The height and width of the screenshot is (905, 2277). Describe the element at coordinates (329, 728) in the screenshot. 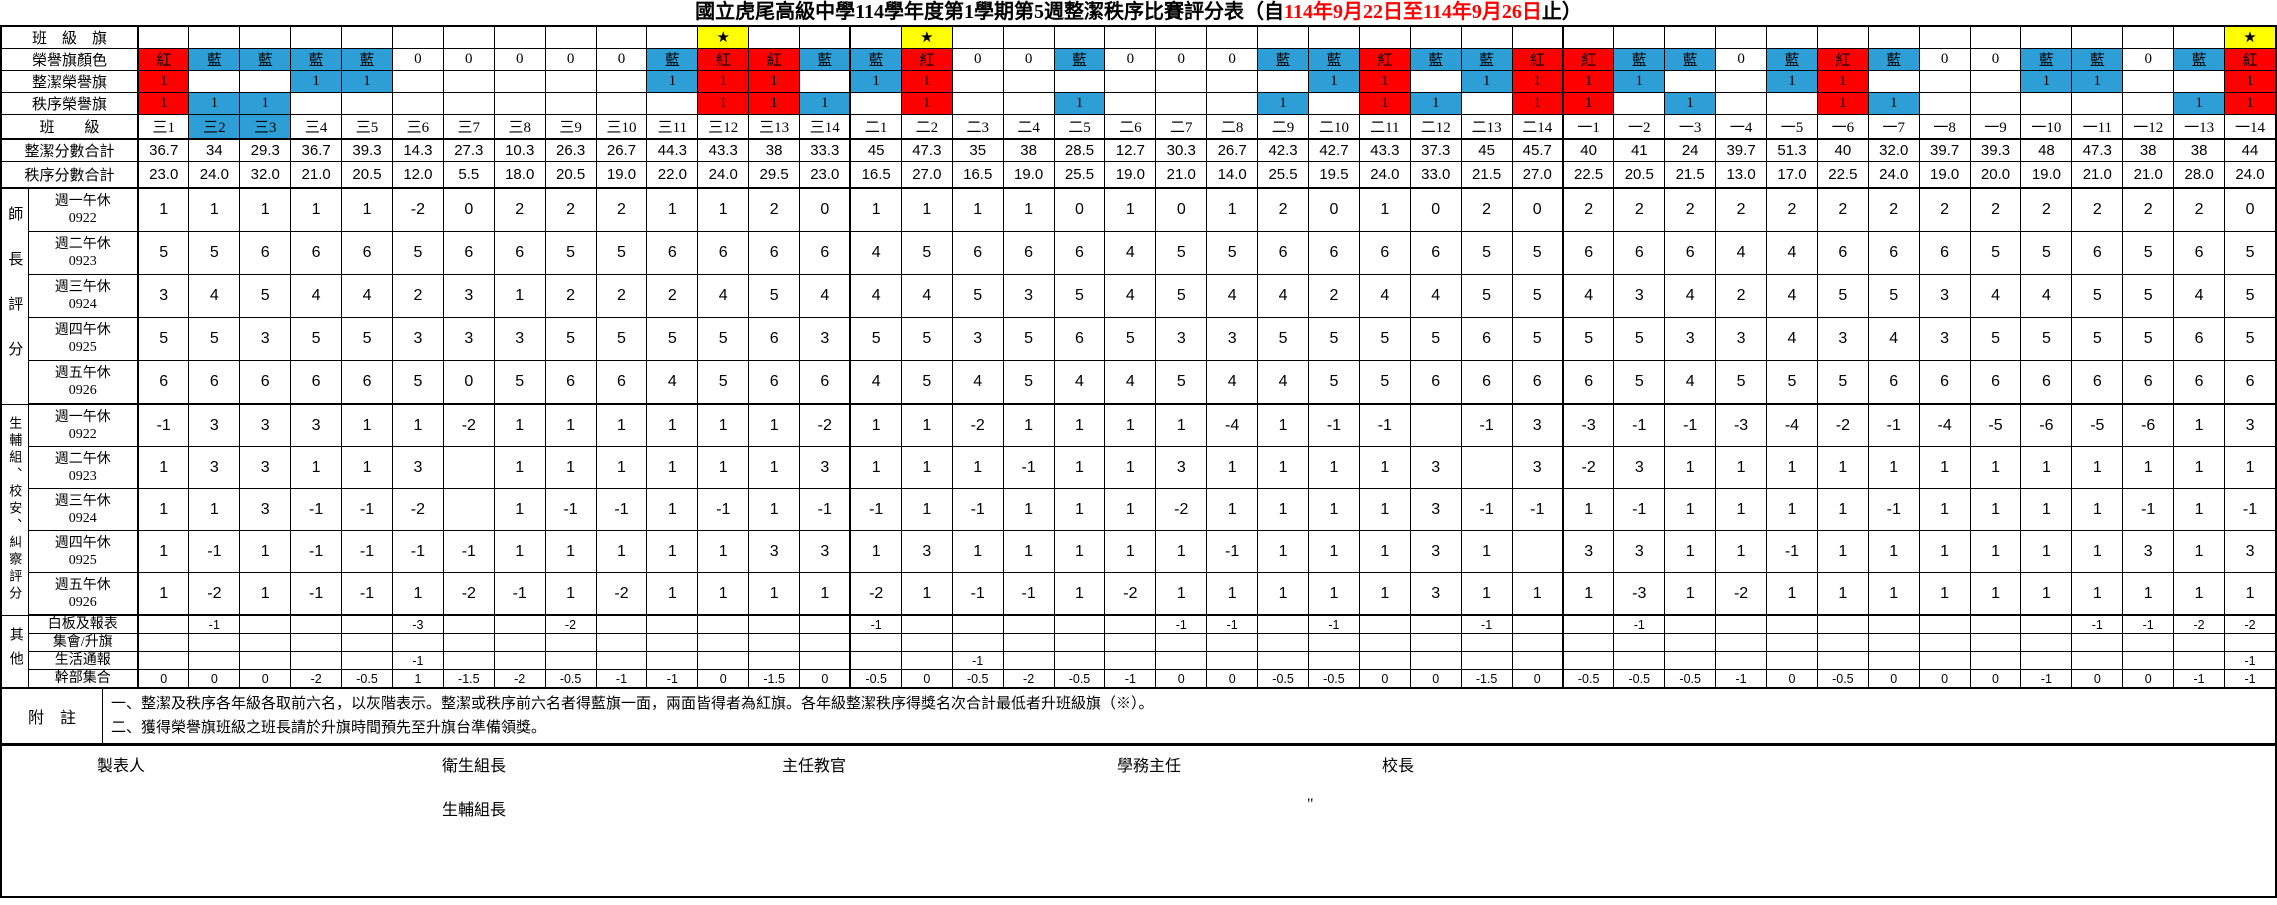

I see `note-line-2: 二、獲得榮譽旗班級之班長請於升旗時間預先至升旗台準備領獎。` at that location.